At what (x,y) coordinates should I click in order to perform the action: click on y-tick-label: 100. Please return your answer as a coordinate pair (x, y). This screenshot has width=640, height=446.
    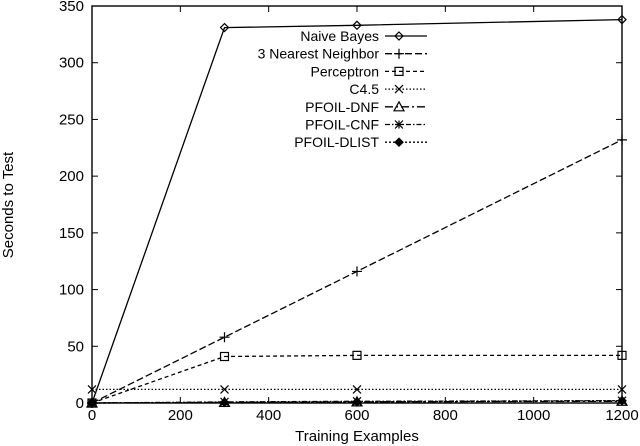
    Looking at the image, I should click on (71, 290).